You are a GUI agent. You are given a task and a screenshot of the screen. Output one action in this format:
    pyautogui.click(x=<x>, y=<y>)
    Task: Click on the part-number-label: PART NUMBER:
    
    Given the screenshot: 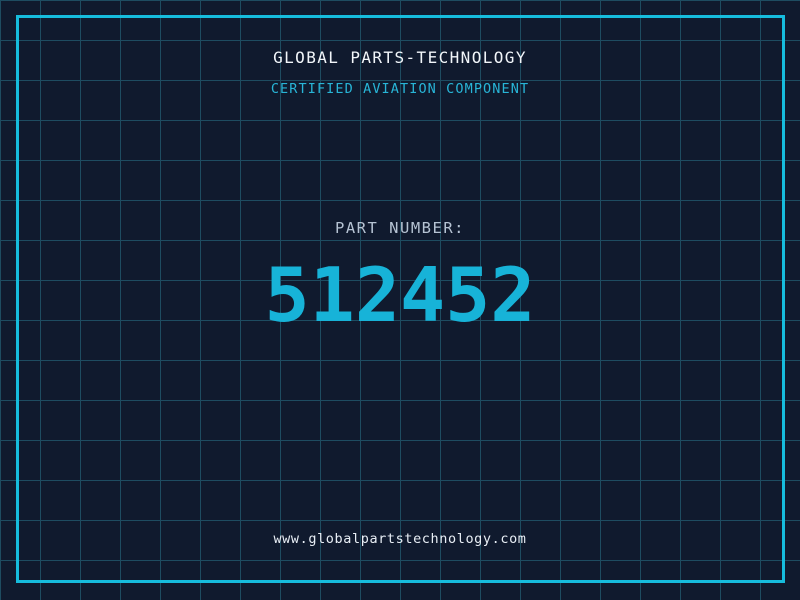 What is the action you would take?
    pyautogui.click(x=400, y=228)
    